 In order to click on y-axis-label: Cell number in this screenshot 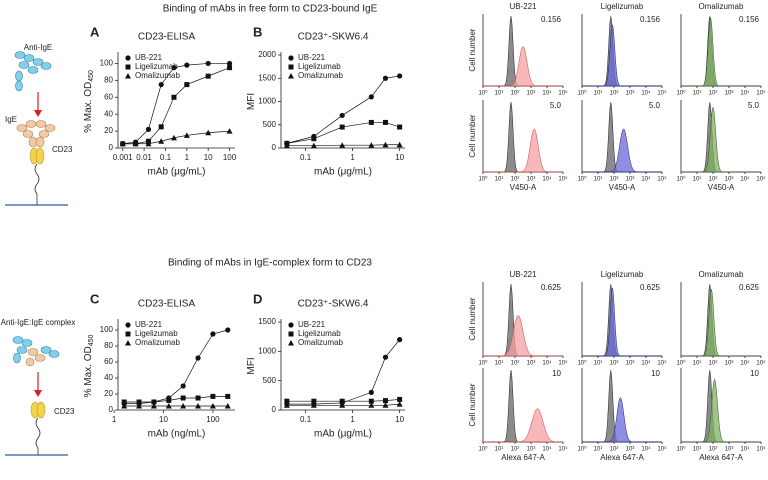, I will do `click(472, 135)`.